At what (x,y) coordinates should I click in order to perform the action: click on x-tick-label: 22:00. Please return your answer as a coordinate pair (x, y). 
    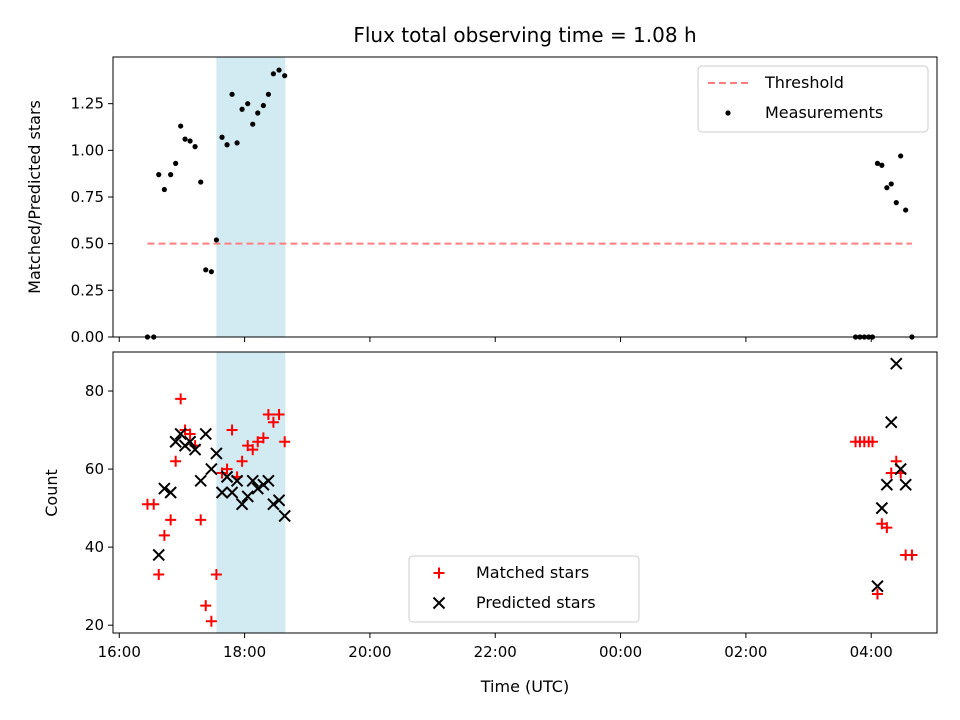
    Looking at the image, I should click on (495, 652).